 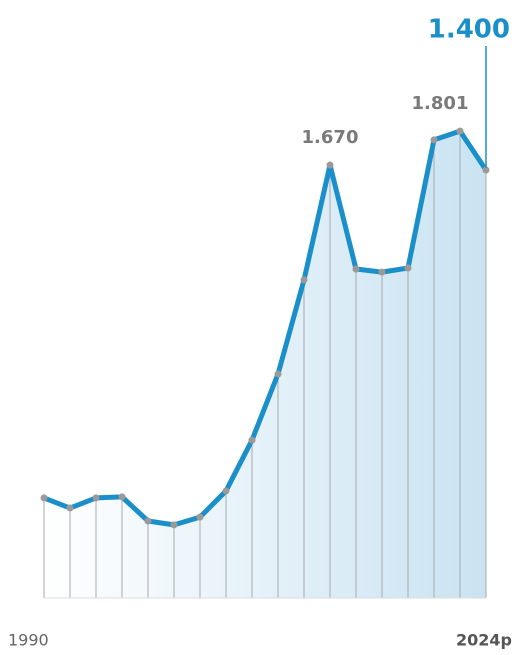 I want to click on value-label: 1.670, so click(x=330, y=137).